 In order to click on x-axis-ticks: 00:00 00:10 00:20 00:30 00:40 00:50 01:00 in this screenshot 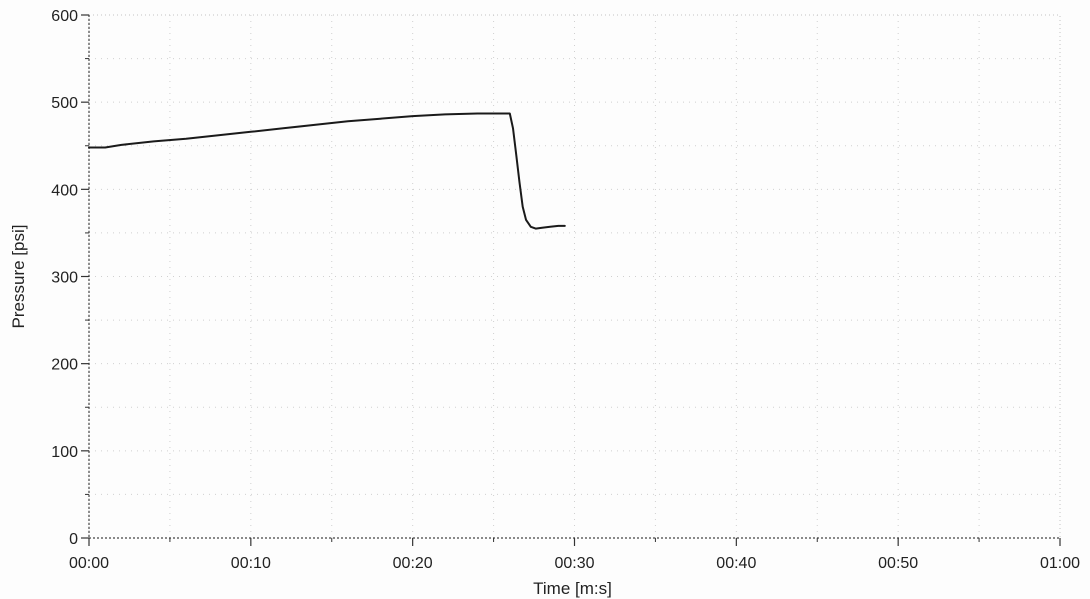, I will do `click(574, 555)`.